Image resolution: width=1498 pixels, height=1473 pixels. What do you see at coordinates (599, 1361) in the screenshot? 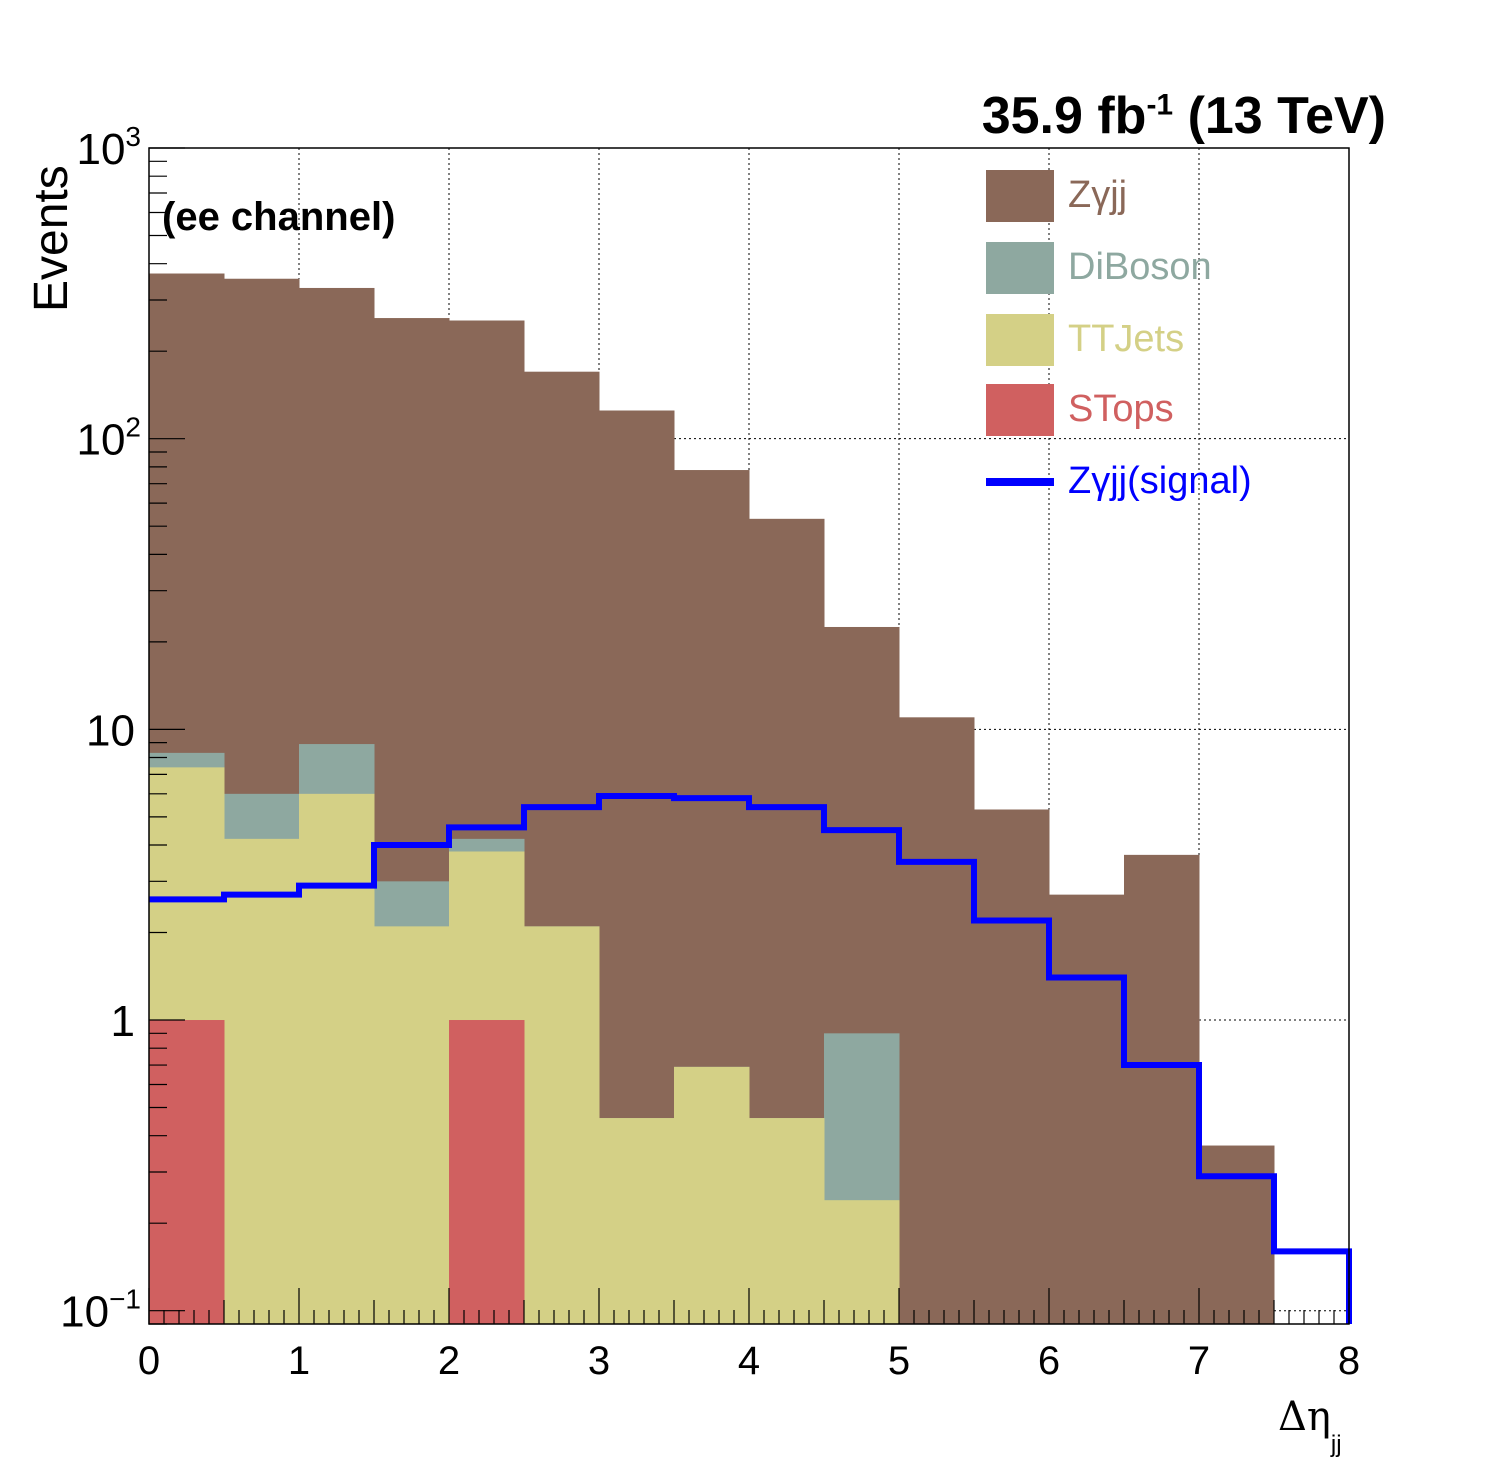
I see `x-tick-label: 3` at bounding box center [599, 1361].